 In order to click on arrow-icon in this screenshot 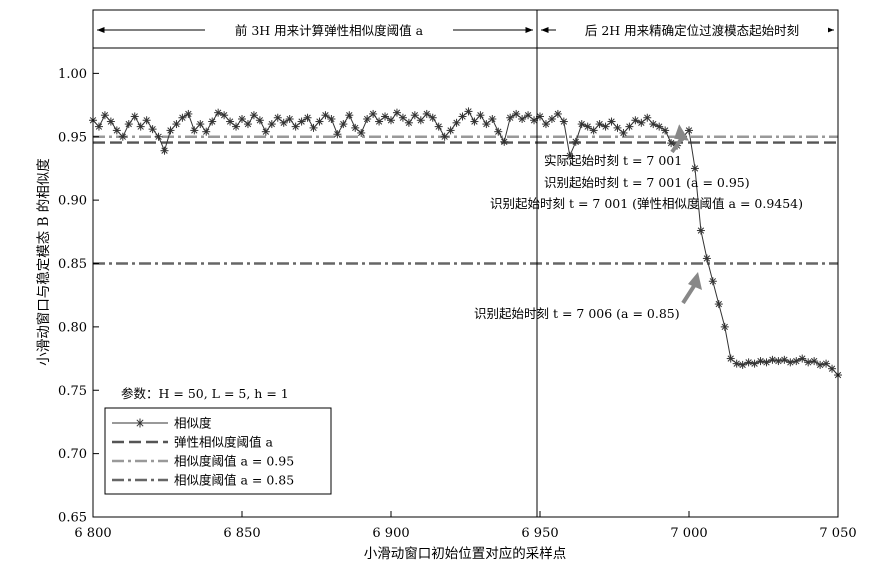, I will do `click(679, 139)`.